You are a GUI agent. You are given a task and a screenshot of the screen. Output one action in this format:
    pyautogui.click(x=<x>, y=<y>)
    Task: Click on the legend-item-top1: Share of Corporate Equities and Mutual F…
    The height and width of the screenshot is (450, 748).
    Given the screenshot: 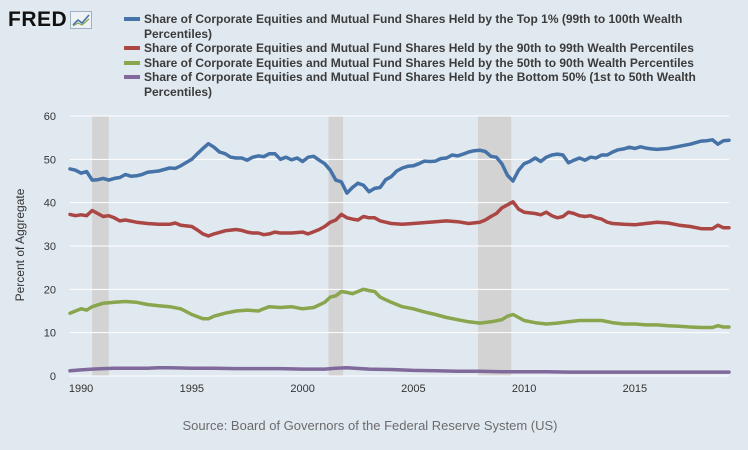 What is the action you would take?
    pyautogui.click(x=424, y=26)
    